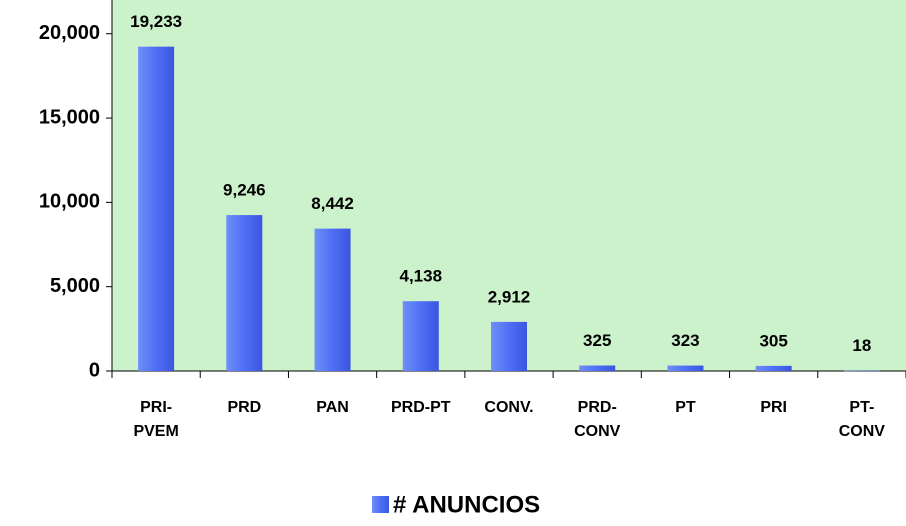  I want to click on y-tick-label: 5,000, so click(75, 286).